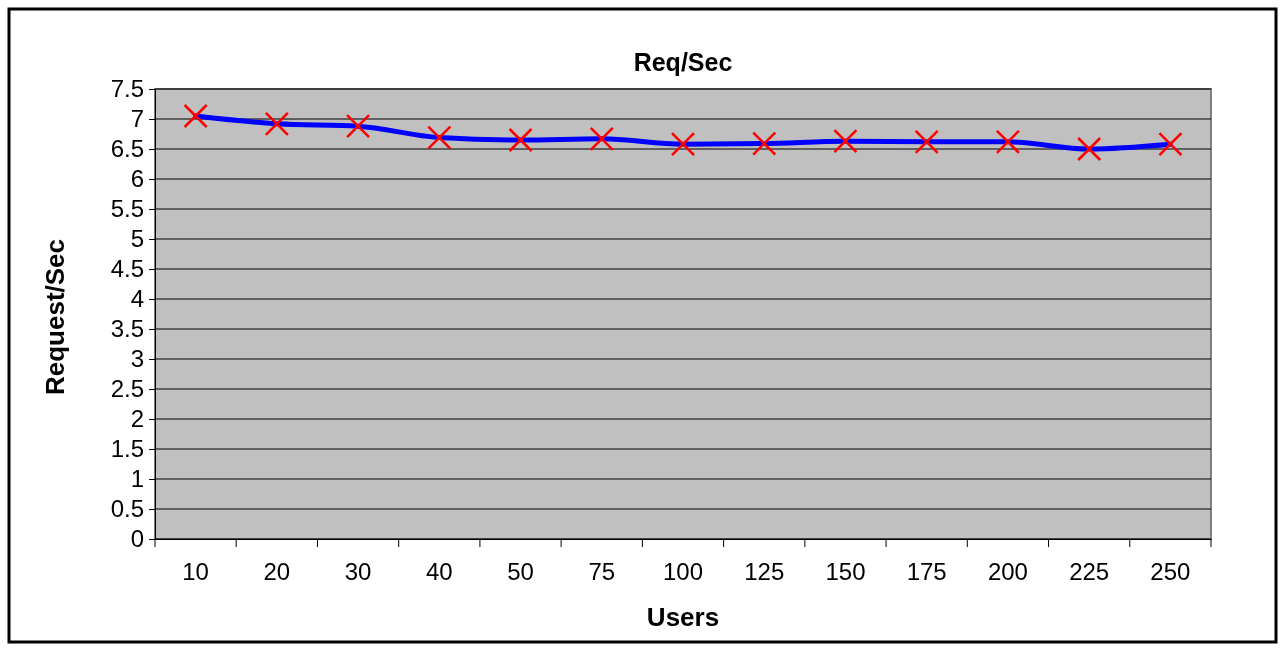 The height and width of the screenshot is (651, 1285). I want to click on y-tick-label: 0, so click(137, 539).